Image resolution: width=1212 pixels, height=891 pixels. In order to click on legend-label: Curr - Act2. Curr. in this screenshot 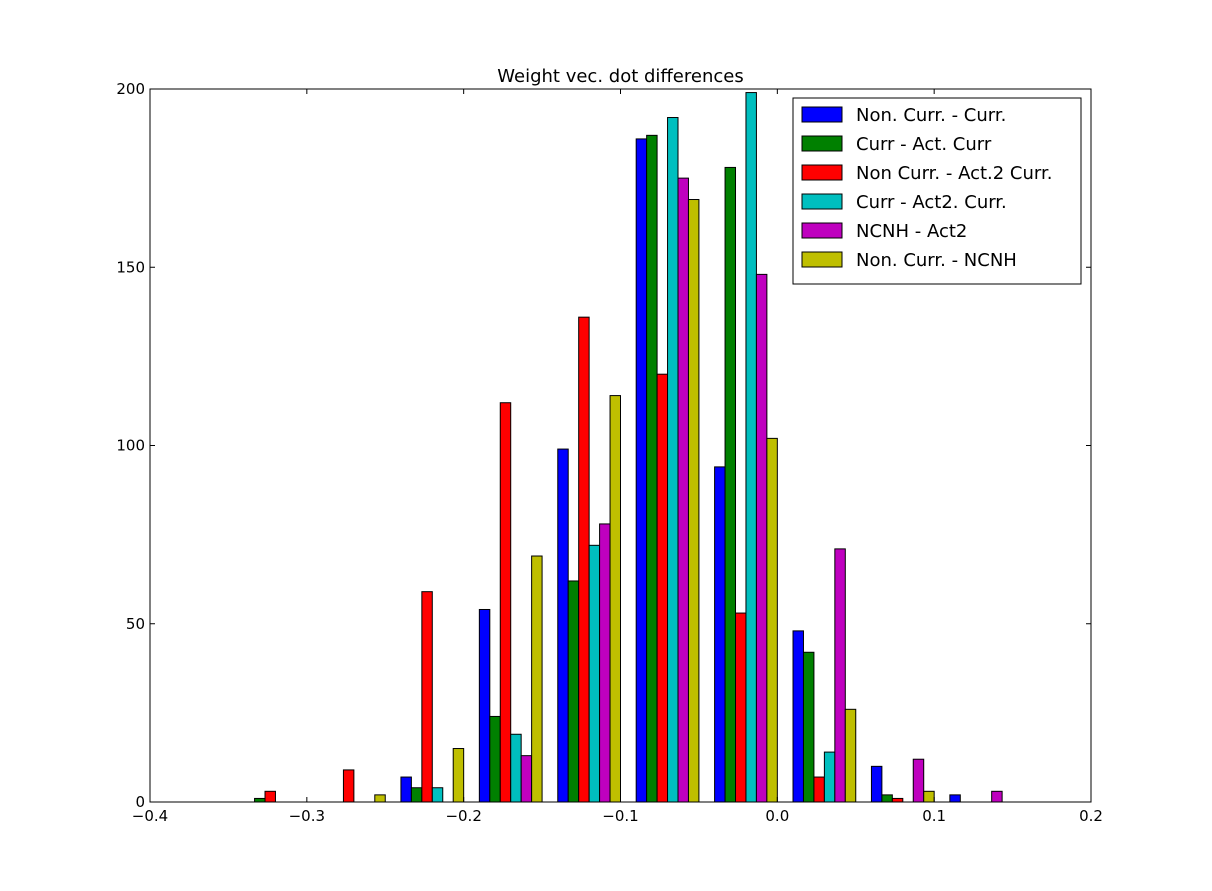, I will do `click(931, 202)`.